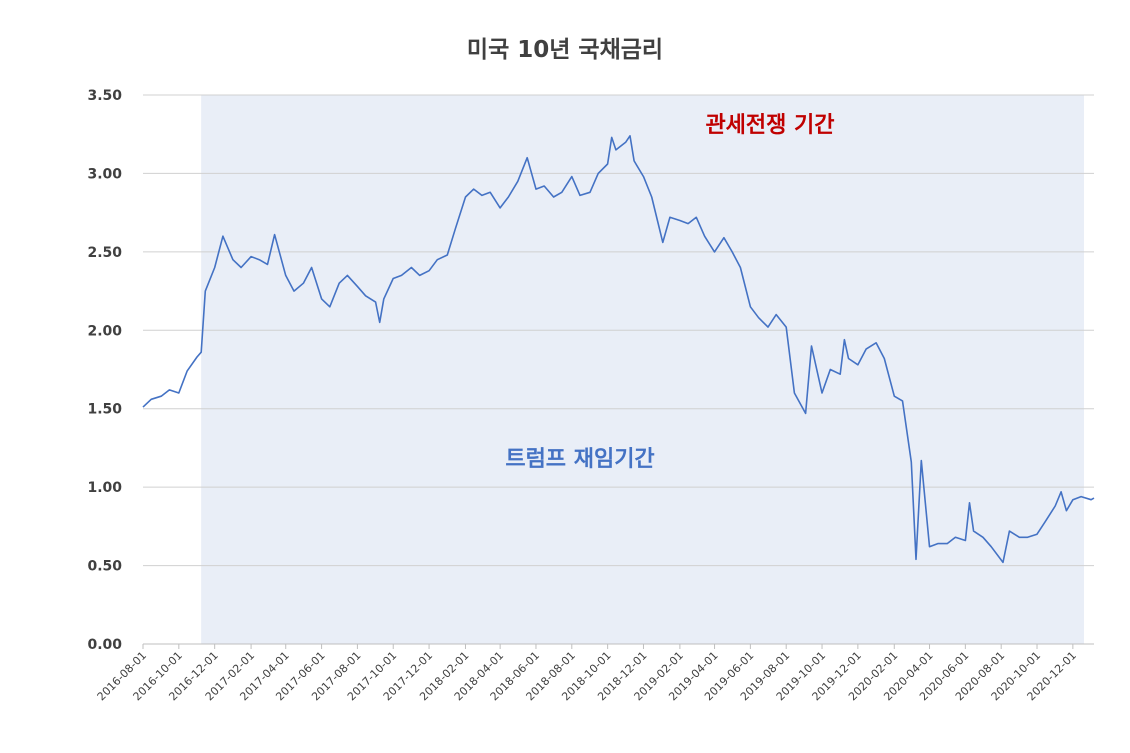  Describe the element at coordinates (104, 645) in the screenshot. I see `y-tick-label: 0.00` at that location.